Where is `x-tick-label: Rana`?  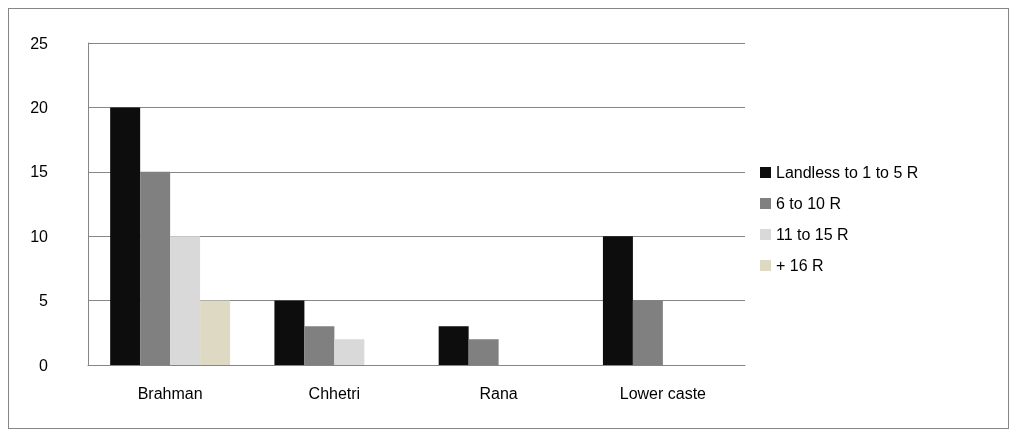
x-tick-label: Rana is located at coordinates (498, 393).